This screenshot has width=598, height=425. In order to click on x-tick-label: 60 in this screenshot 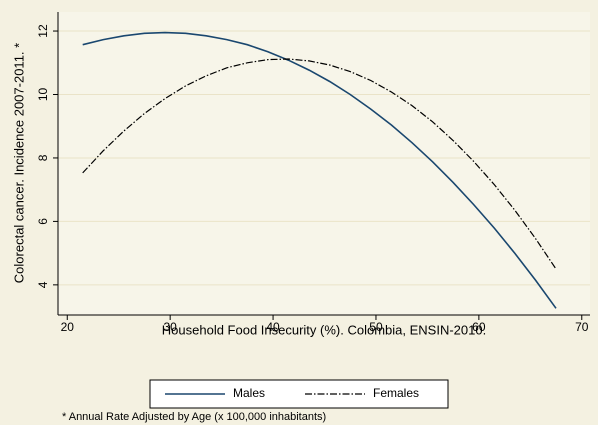, I will do `click(479, 327)`.